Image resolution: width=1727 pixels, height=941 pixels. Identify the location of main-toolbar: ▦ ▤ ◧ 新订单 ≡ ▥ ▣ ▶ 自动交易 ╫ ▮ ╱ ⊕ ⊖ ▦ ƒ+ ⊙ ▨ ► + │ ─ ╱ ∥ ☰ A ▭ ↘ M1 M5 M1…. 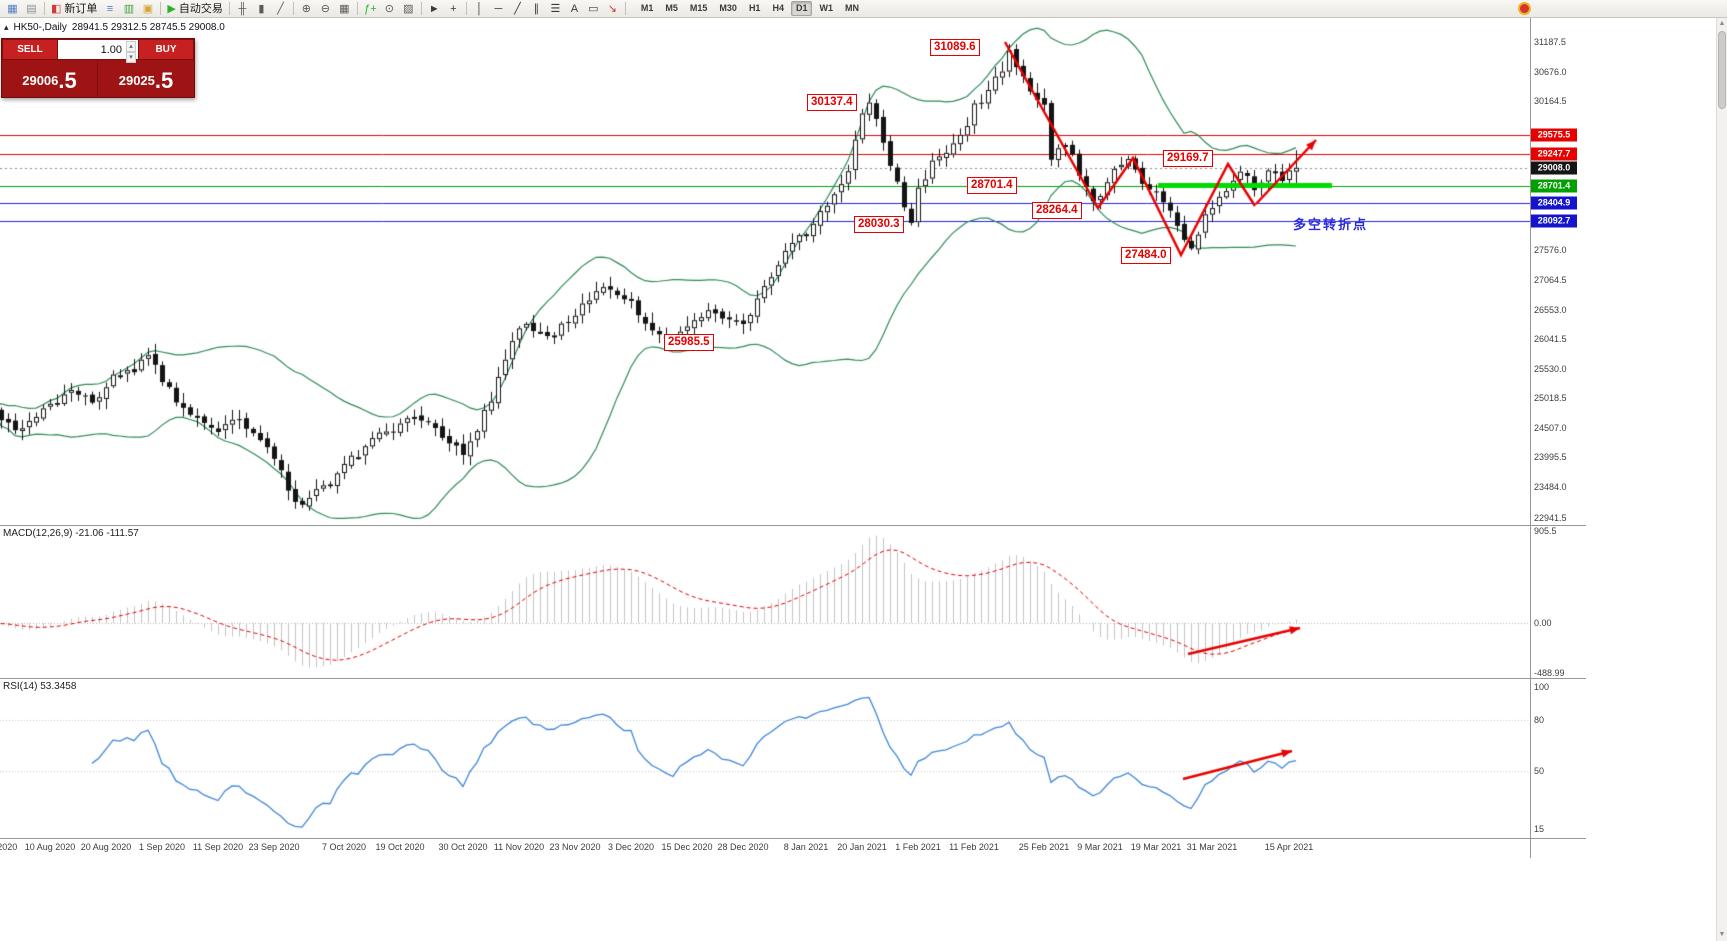
(863, 9).